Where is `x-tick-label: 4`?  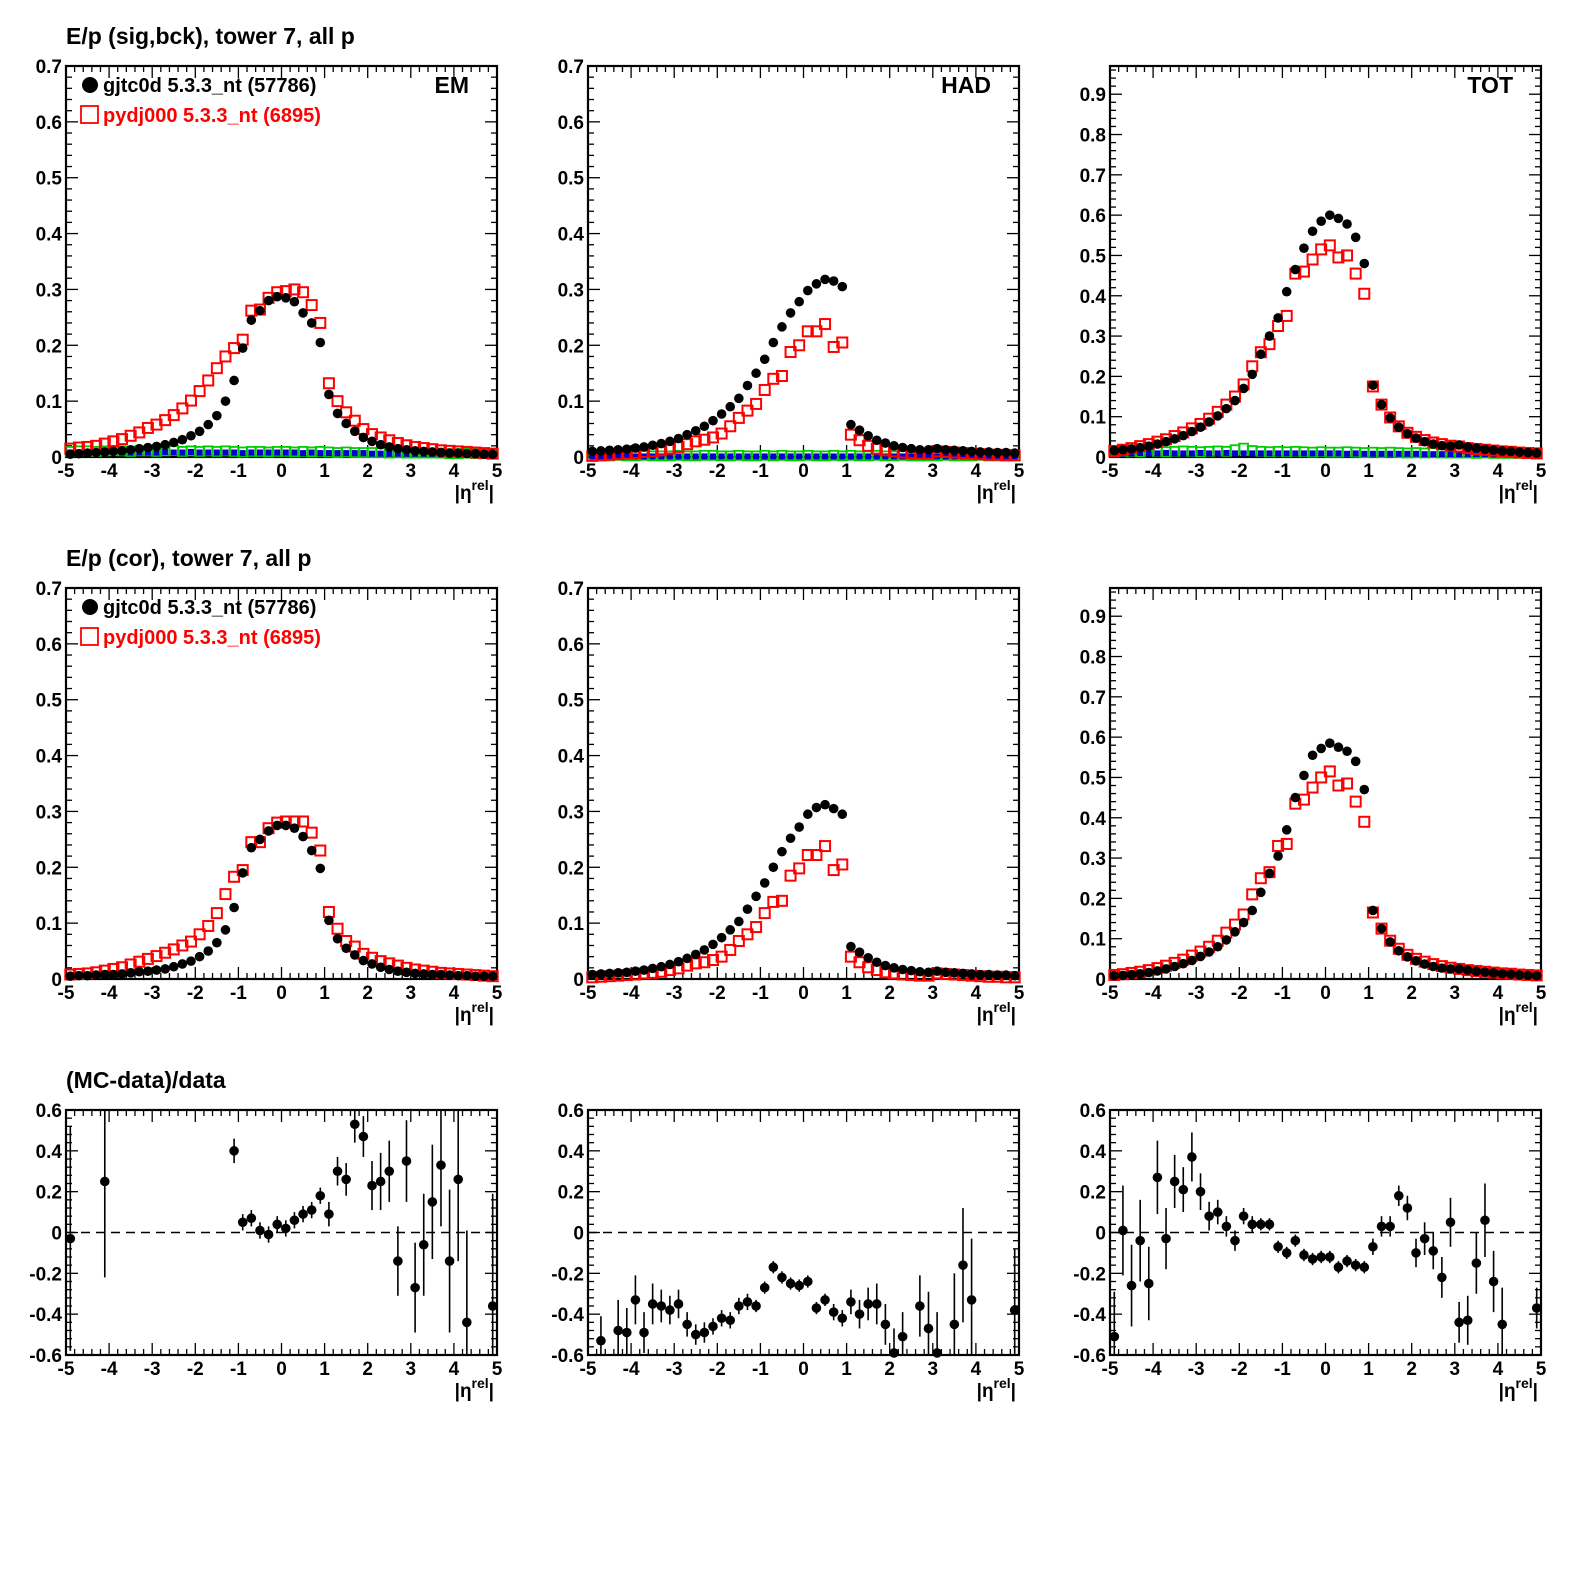
x-tick-label: 4 is located at coordinates (1498, 1369).